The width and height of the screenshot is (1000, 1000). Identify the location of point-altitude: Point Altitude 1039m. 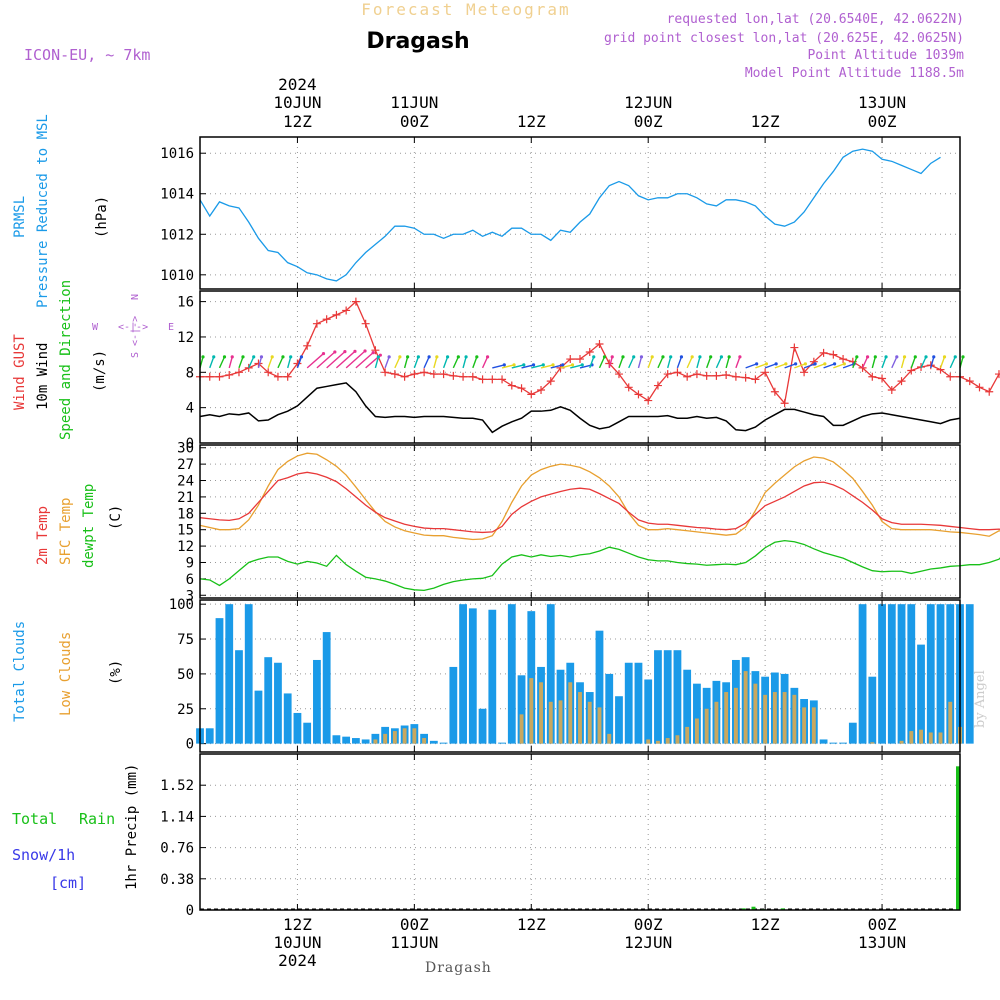
(885, 55).